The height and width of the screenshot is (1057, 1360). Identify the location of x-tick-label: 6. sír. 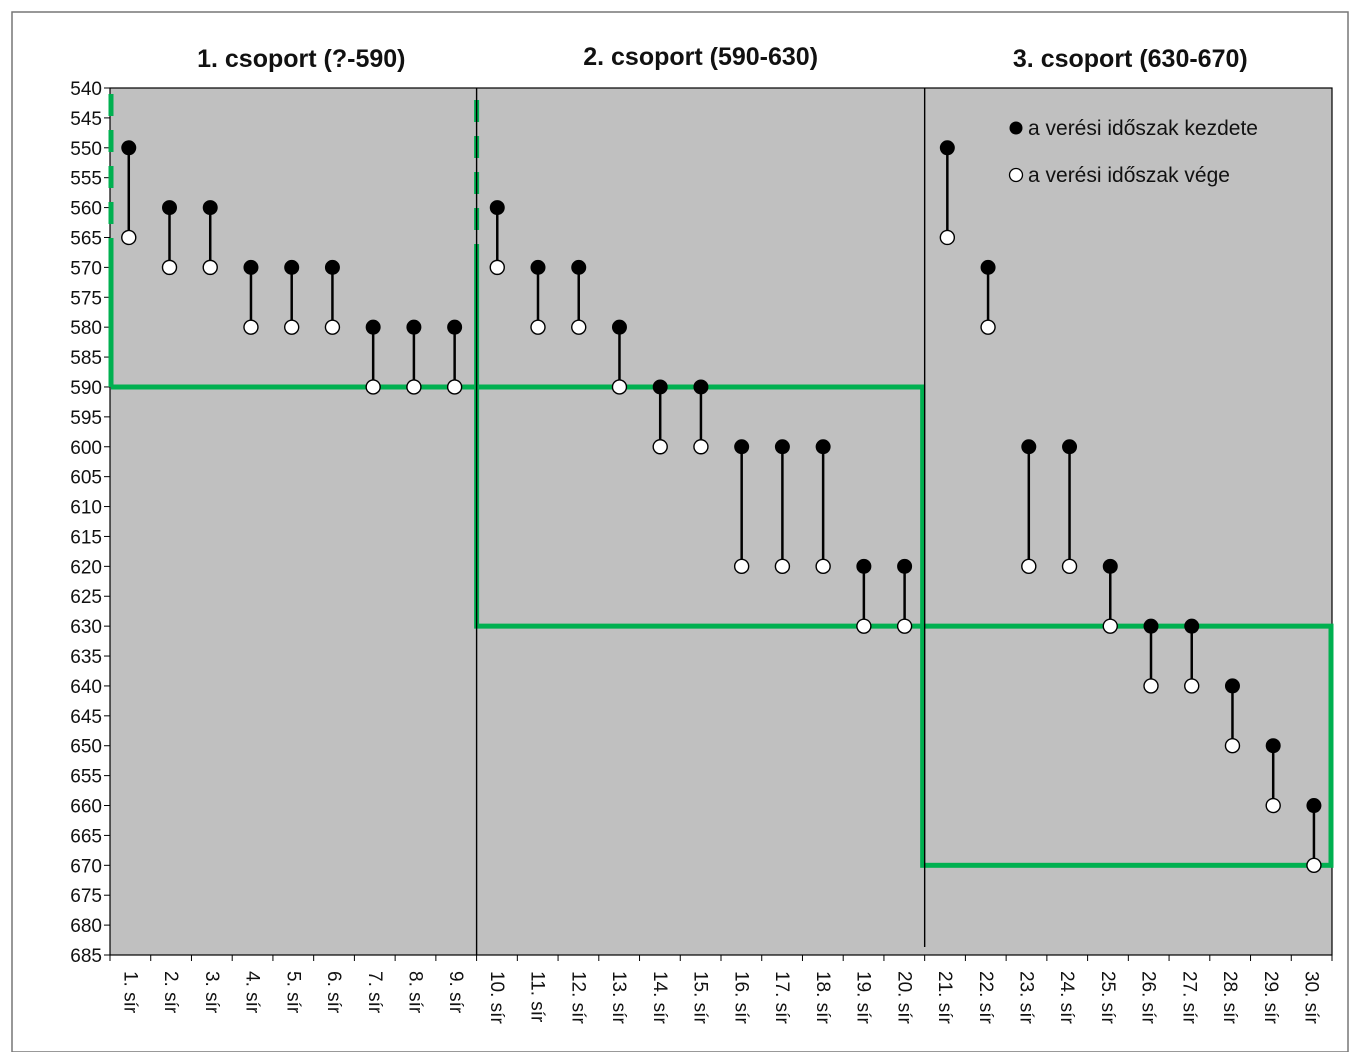
(333, 992).